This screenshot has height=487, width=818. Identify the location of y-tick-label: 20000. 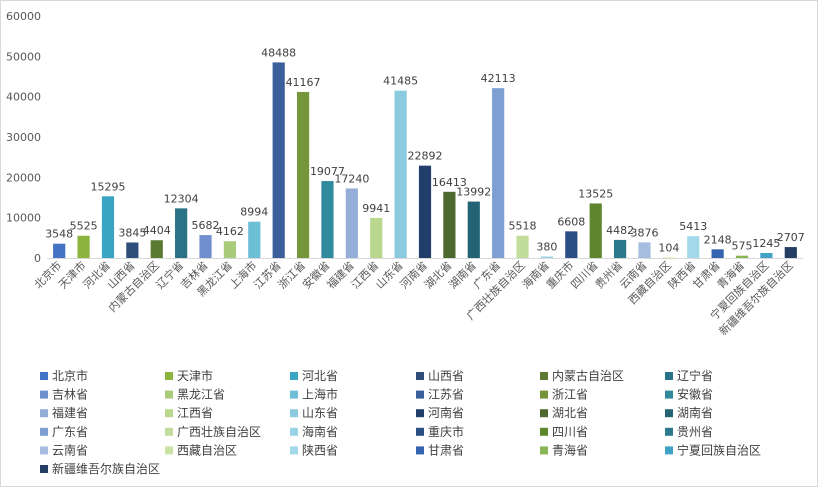
(23, 177).